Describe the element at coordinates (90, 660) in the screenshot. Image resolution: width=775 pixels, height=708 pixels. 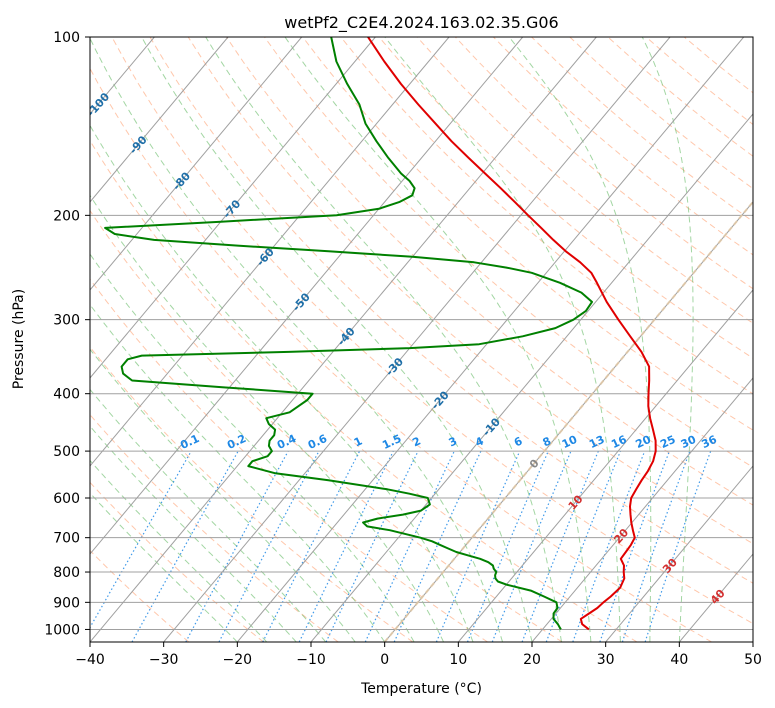
I see `x-tick-label: −40` at that location.